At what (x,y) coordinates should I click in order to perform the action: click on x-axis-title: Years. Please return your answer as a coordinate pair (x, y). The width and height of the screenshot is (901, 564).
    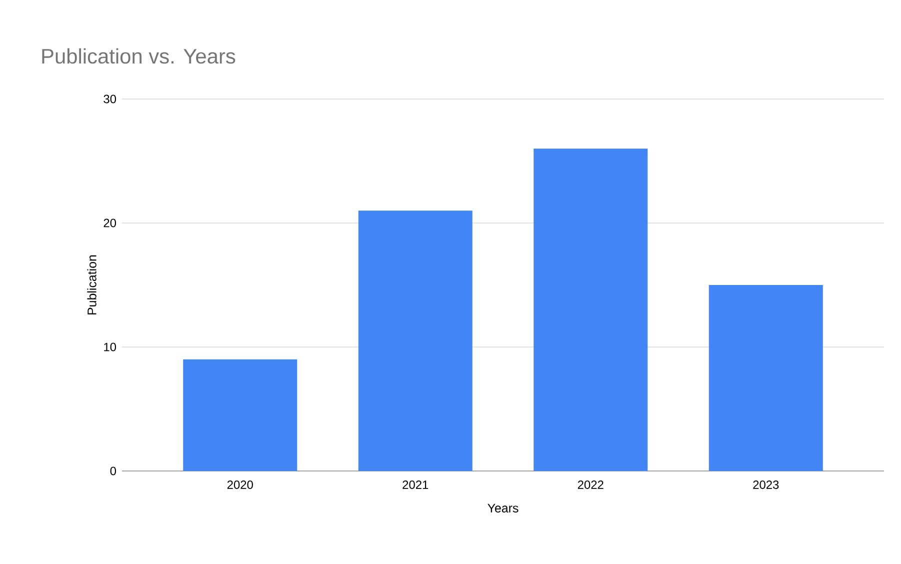
    Looking at the image, I should click on (503, 508).